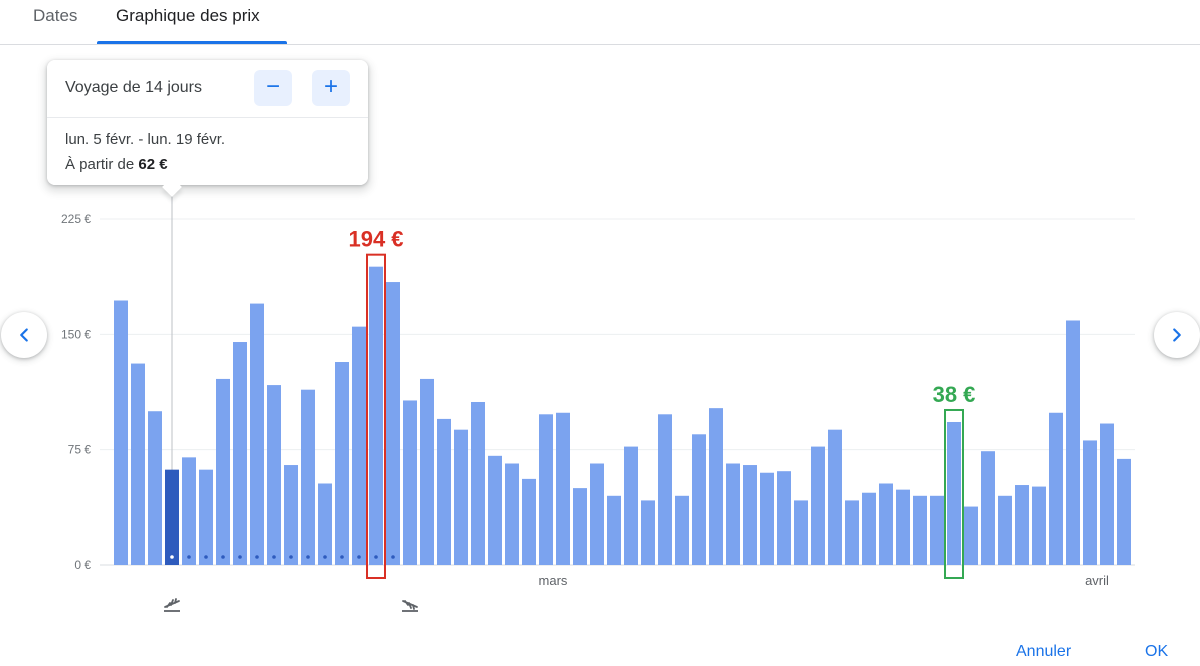 Image resolution: width=1200 pixels, height=666 pixels. What do you see at coordinates (954, 394) in the screenshot?
I see `min-price-label: 38 €` at bounding box center [954, 394].